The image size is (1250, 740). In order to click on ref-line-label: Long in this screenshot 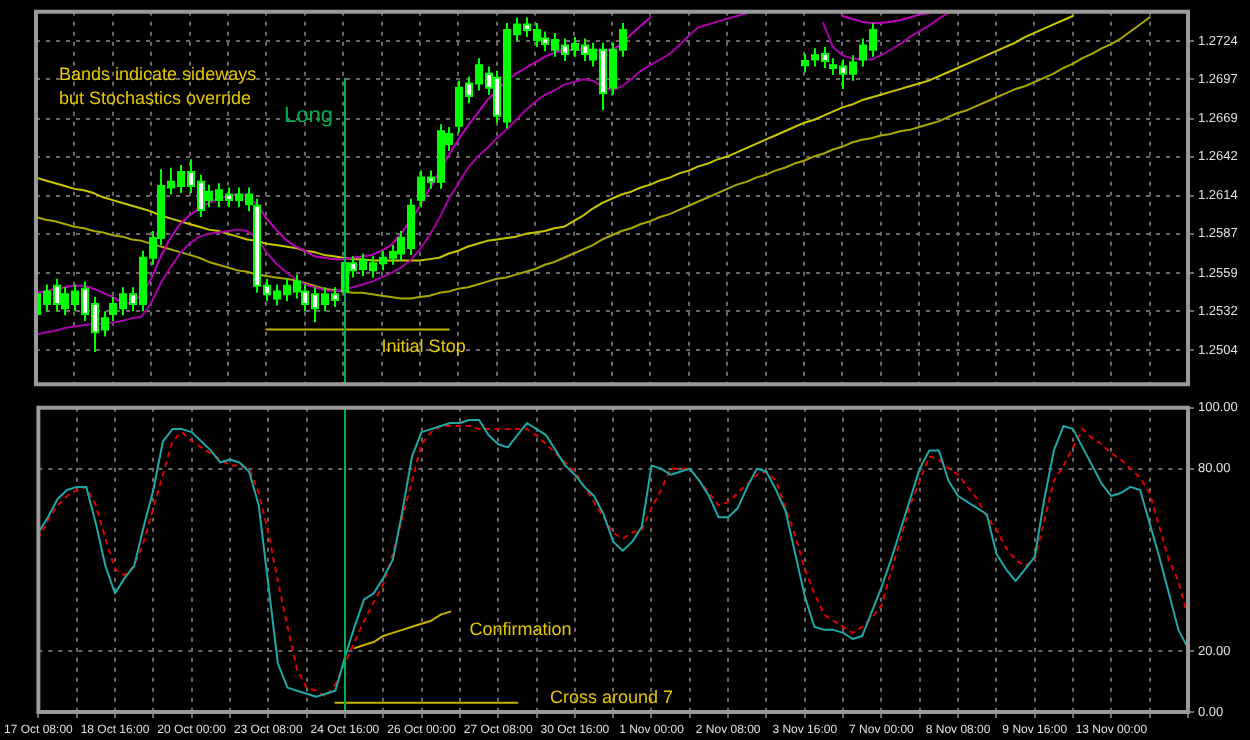, I will do `click(308, 115)`.